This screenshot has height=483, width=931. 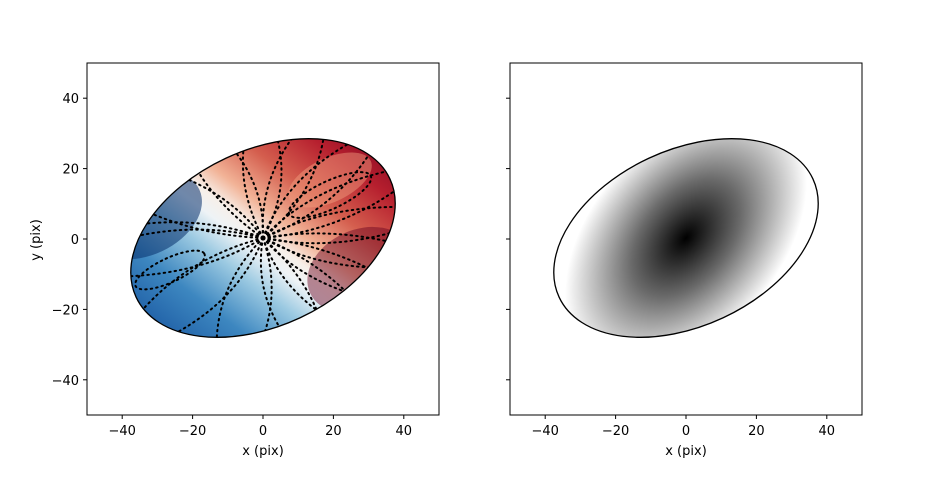 I want to click on y-tick-label: 0, so click(x=75, y=240).